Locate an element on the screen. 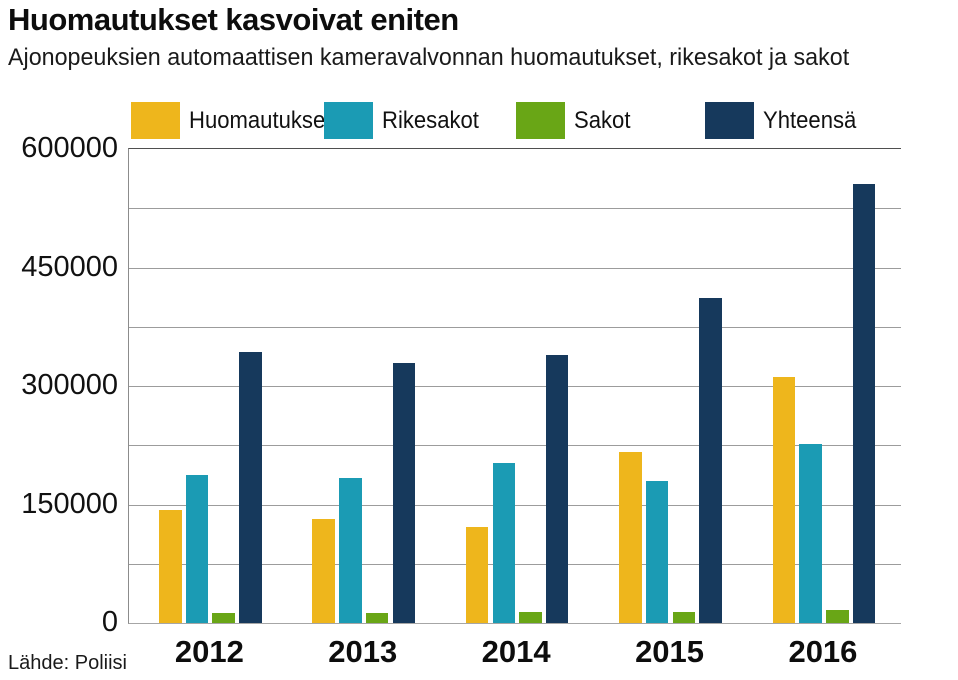  legend-swatch-yhteensa-icon is located at coordinates (729, 120).